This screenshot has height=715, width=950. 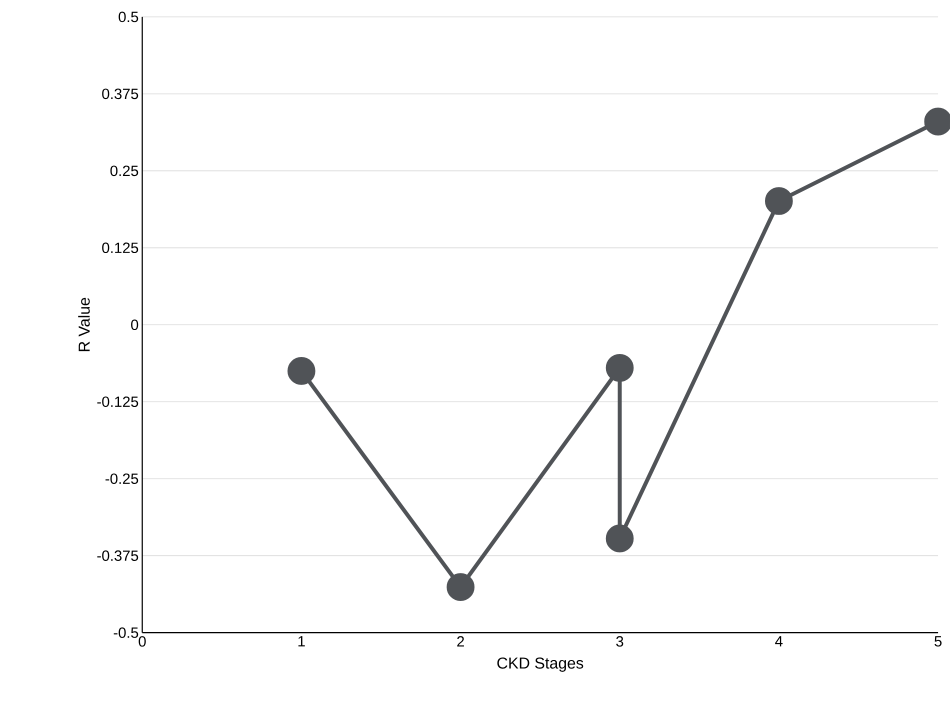 I want to click on x-tick-label: 3, so click(x=620, y=641).